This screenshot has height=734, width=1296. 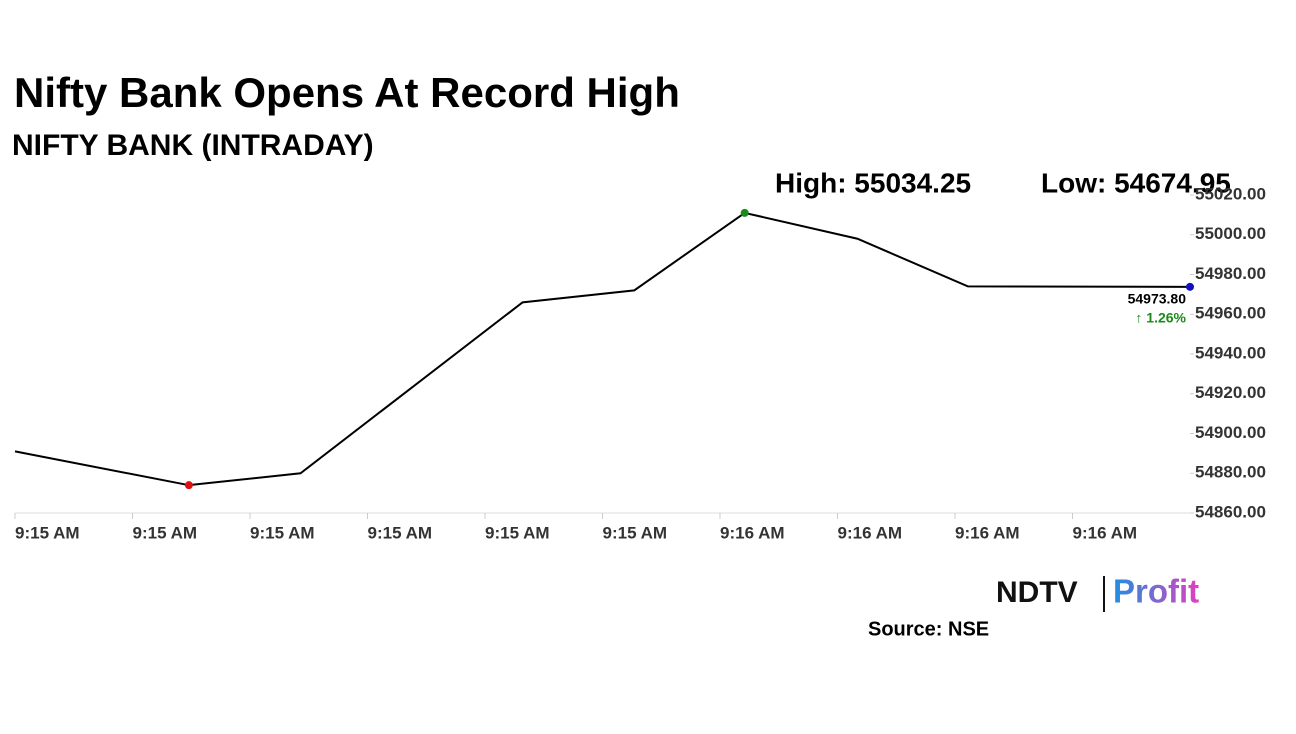 I want to click on source: Source: NSE, so click(x=928, y=629).